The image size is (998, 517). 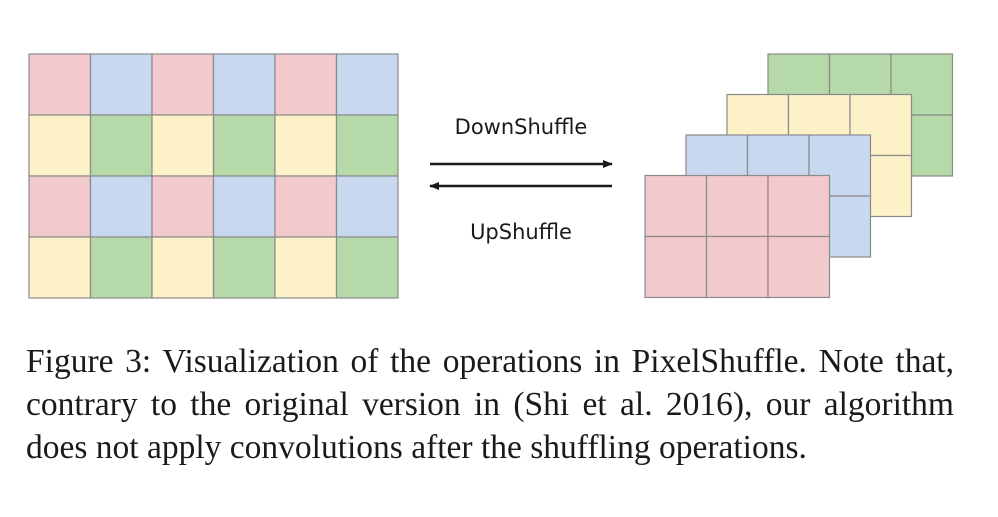 What do you see at coordinates (521, 232) in the screenshot?
I see `upshuffle-label: UpShuffle` at bounding box center [521, 232].